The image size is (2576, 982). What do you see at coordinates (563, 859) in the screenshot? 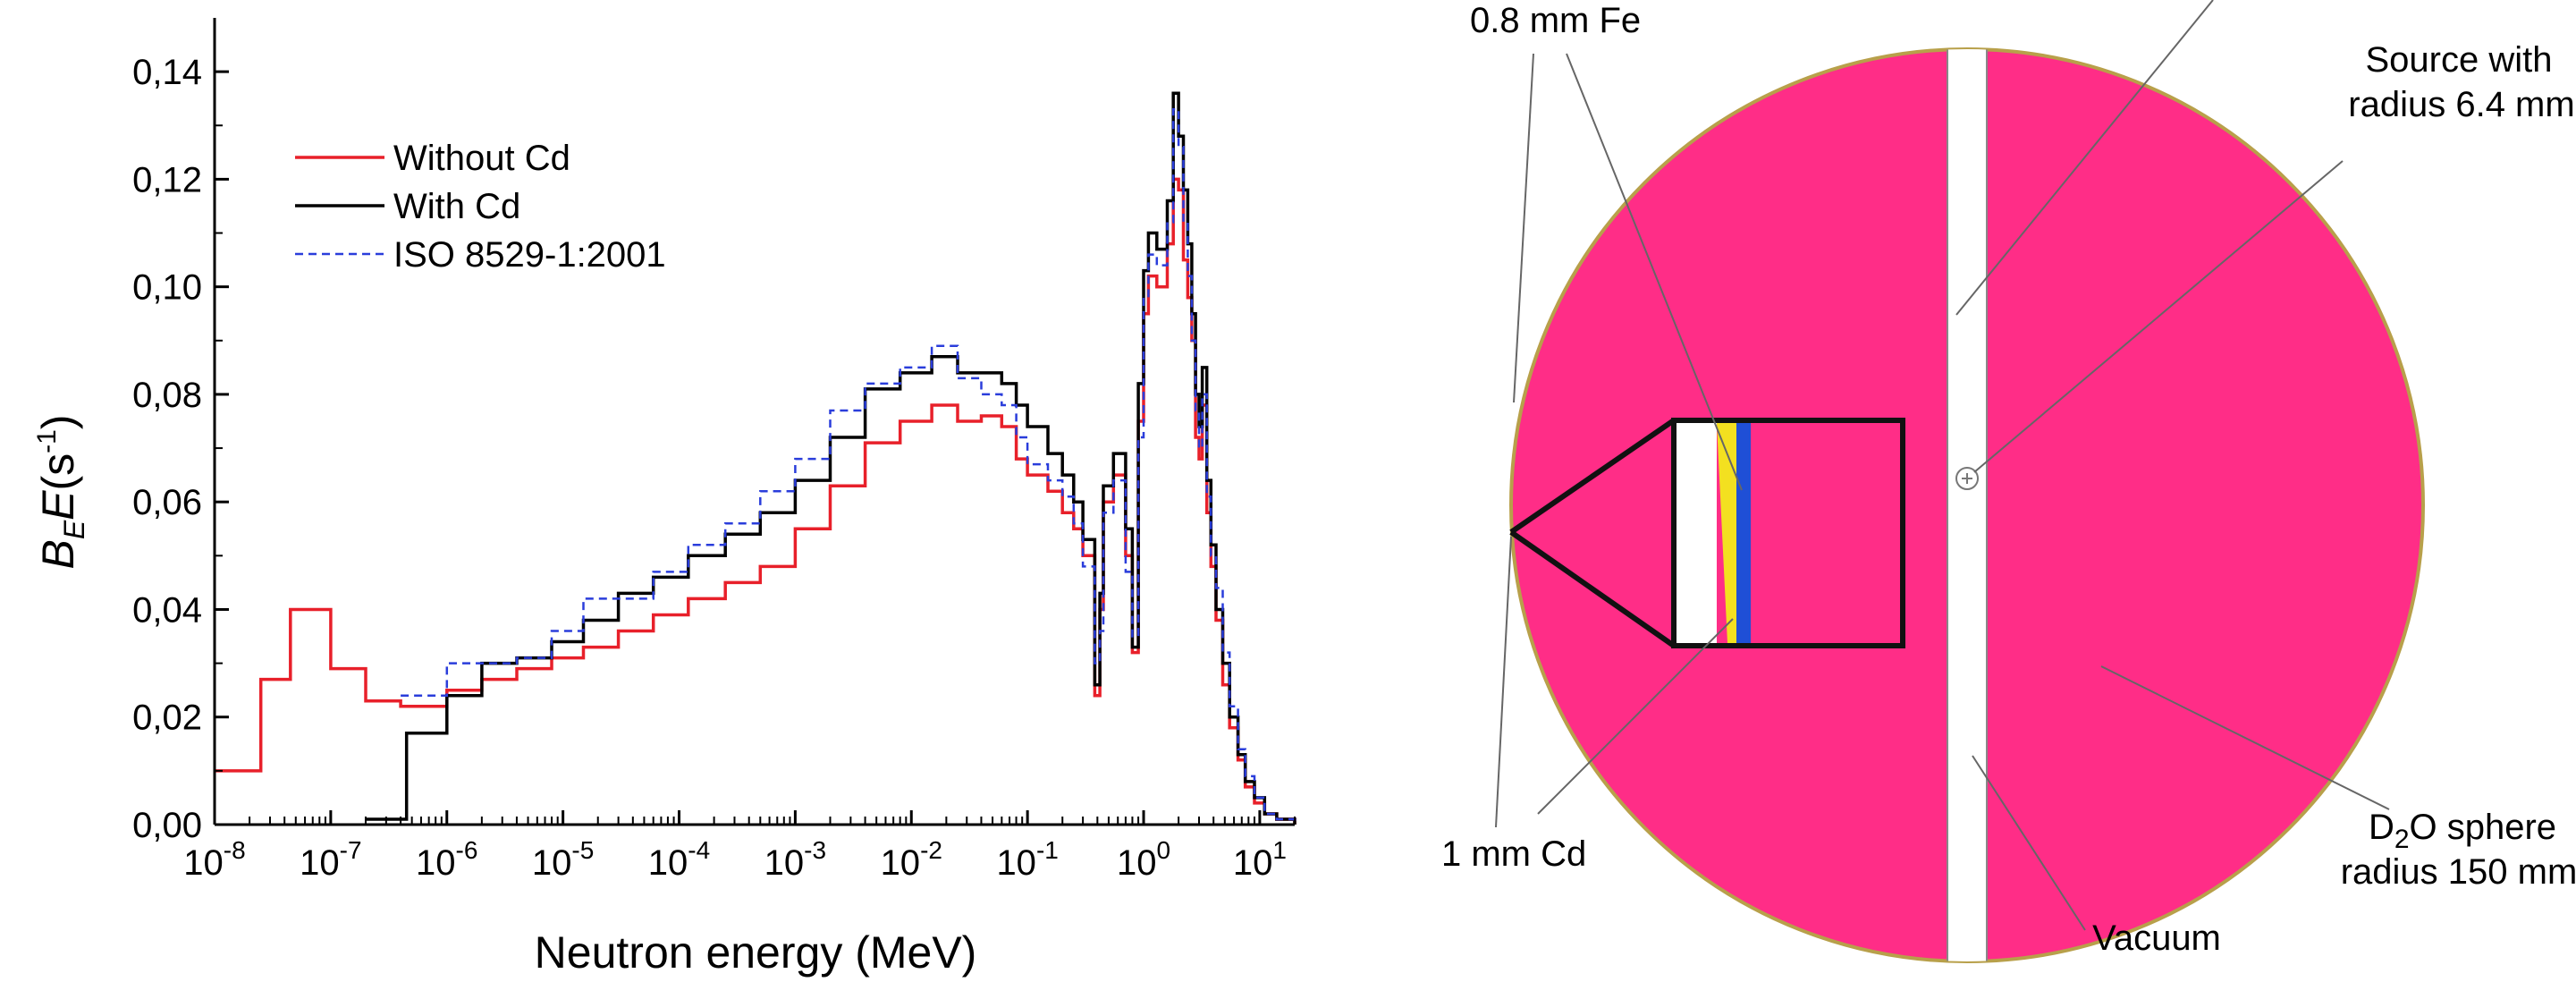
I see `x-tick-label: 10⁻⁵` at bounding box center [563, 859].